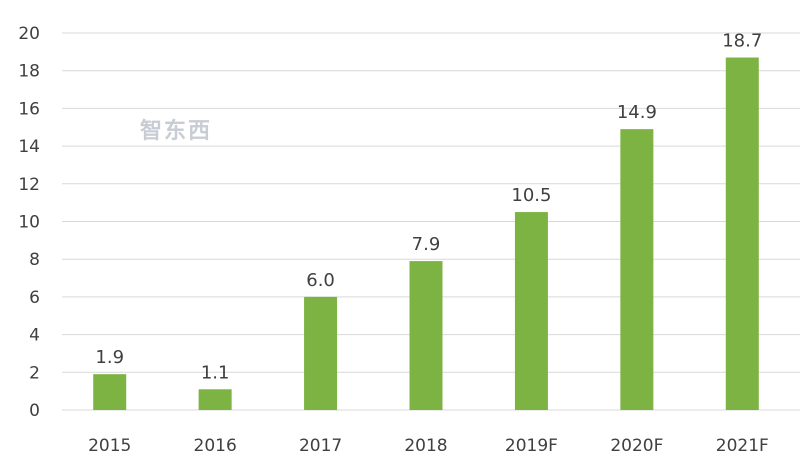 Image resolution: width=800 pixels, height=466 pixels. What do you see at coordinates (320, 446) in the screenshot?
I see `x-tick-label: 2017` at bounding box center [320, 446].